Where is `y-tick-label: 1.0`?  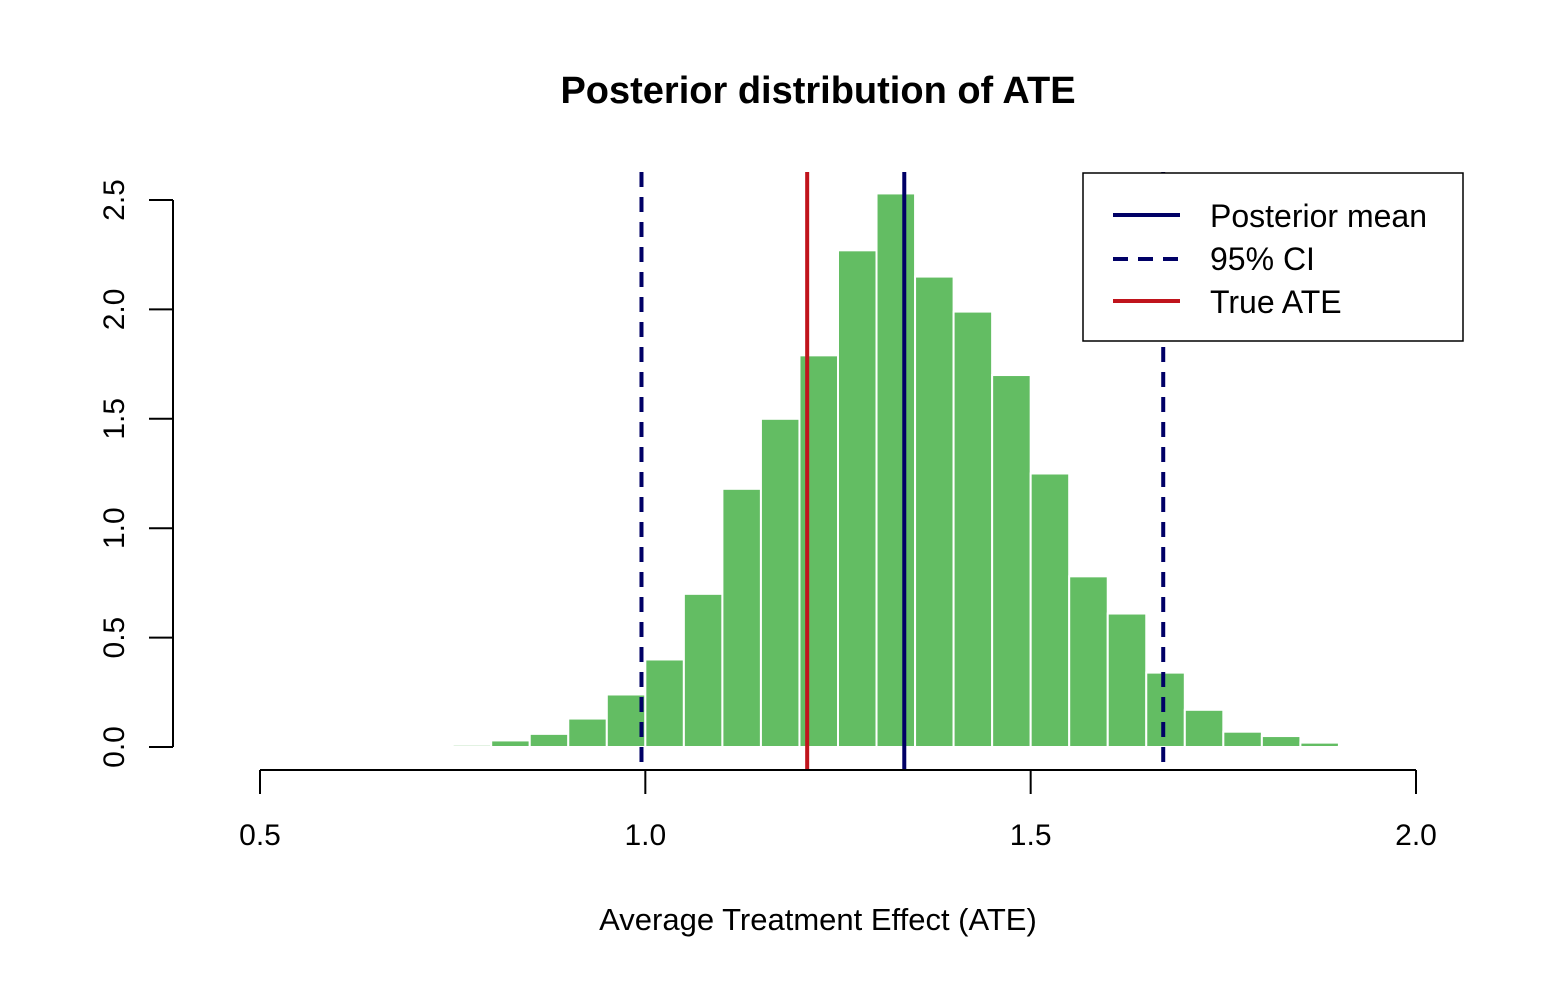 y-tick-label: 1.0 is located at coordinates (114, 528).